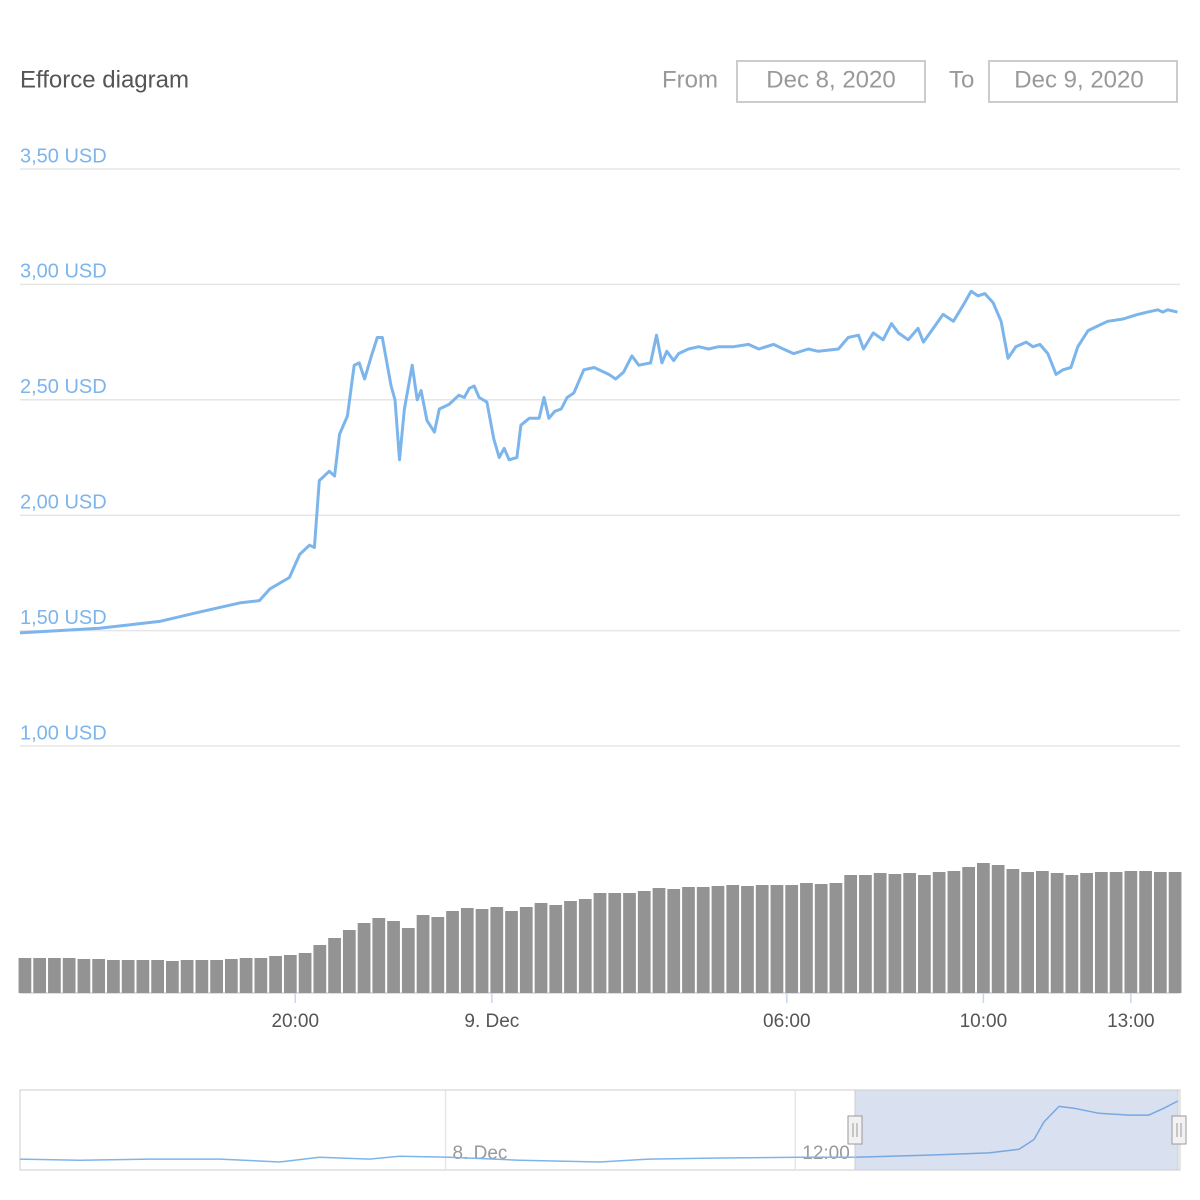  I want to click on x-tick-label: 20:00, so click(295, 1021).